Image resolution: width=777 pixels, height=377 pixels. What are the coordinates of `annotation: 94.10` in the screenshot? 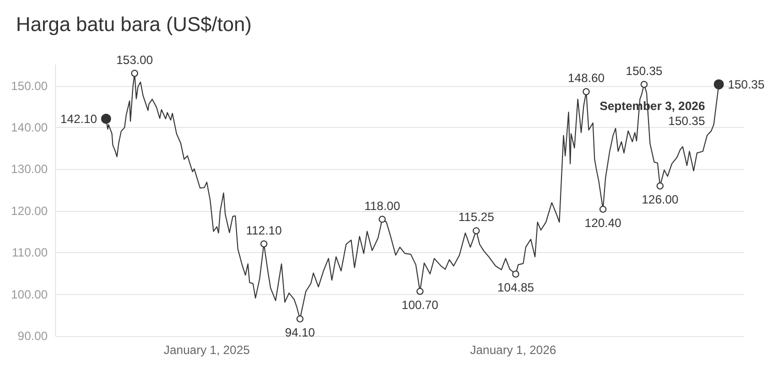 It's located at (300, 332).